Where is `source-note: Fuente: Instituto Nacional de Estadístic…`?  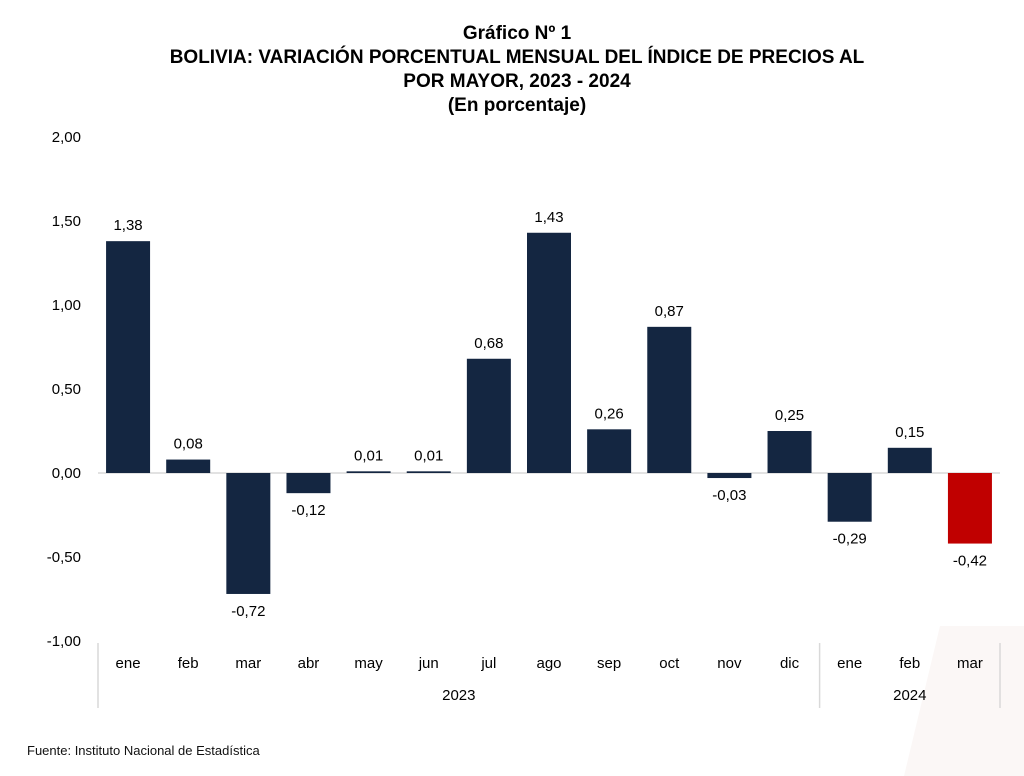 source-note: Fuente: Instituto Nacional de Estadístic… is located at coordinates (143, 750).